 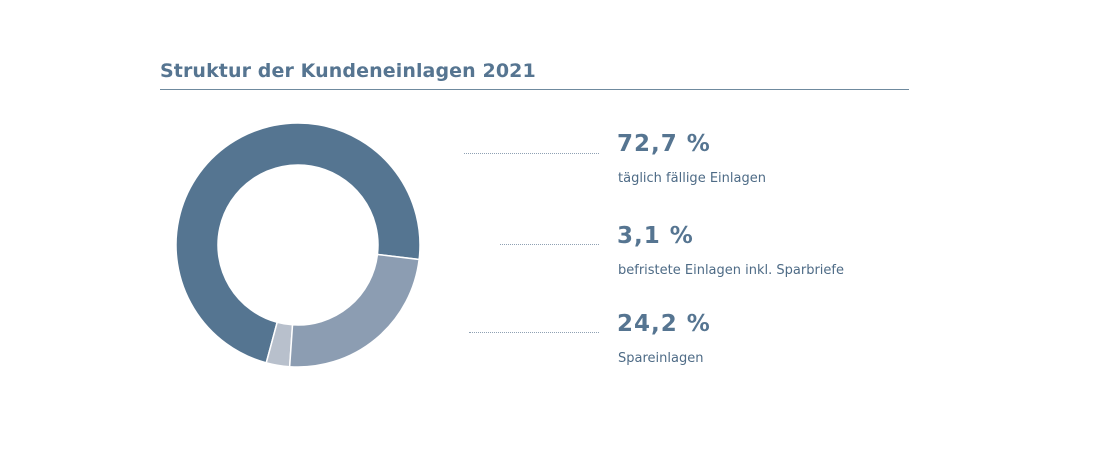 I want to click on title-divider, so click(x=534, y=89).